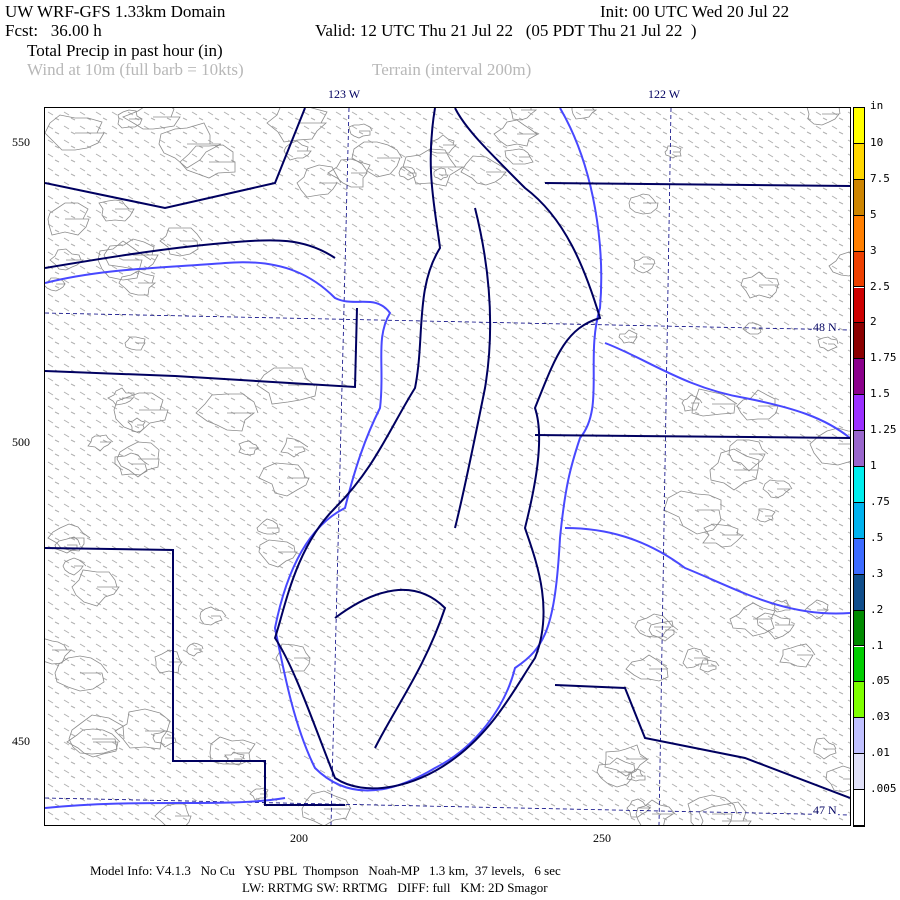 This screenshot has width=900, height=900. Describe the element at coordinates (873, 250) in the screenshot. I see `colorbar-label: 3` at that location.